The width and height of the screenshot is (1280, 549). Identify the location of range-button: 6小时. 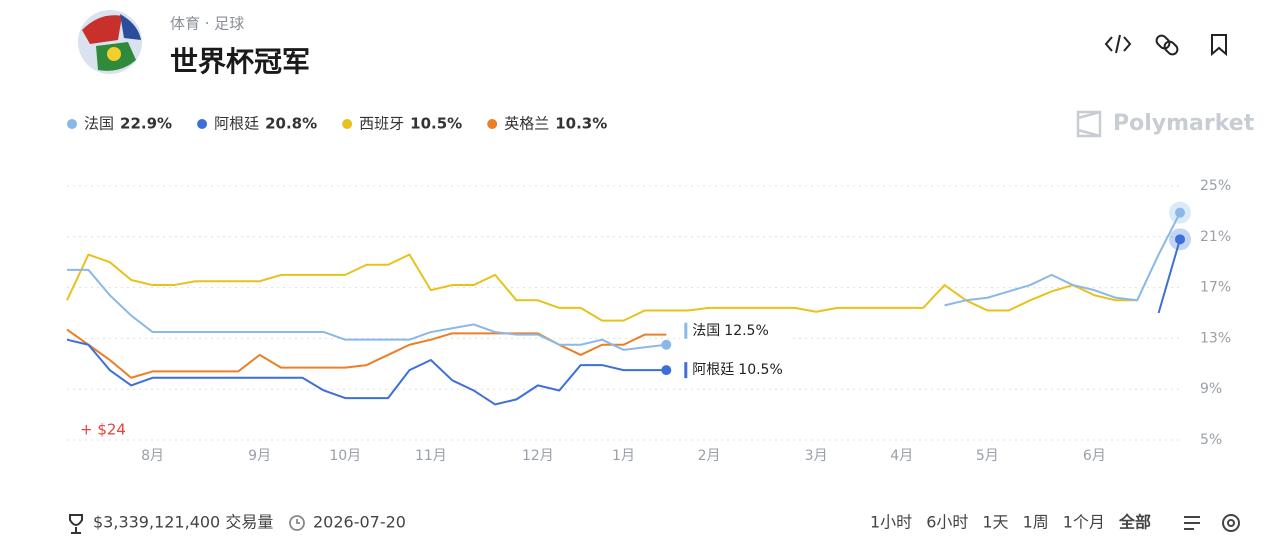
(947, 522).